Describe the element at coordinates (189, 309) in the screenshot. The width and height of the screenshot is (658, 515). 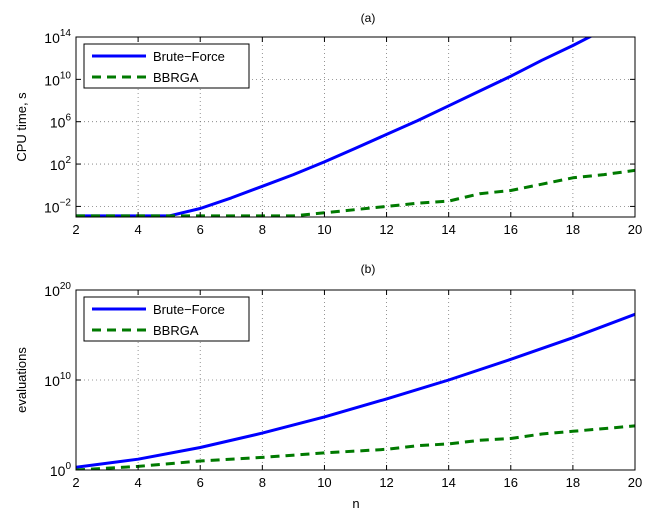
I see `panel-b-legend-label-brute-force: Brute−Force` at that location.